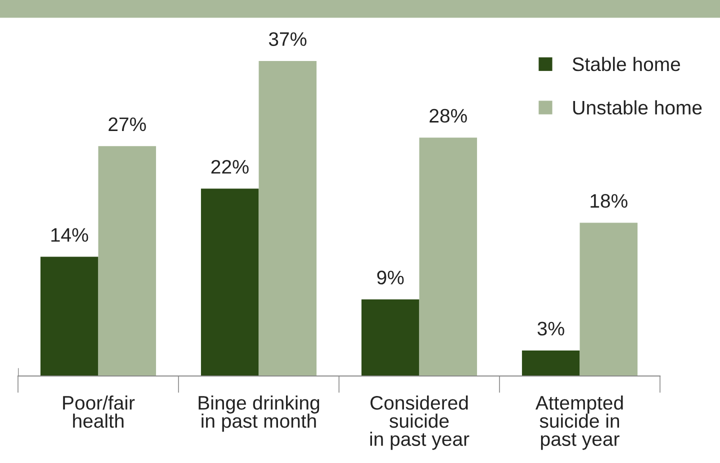 The image size is (720, 463). I want to click on x-tick-label: Attempted suicide in past year, so click(579, 422).